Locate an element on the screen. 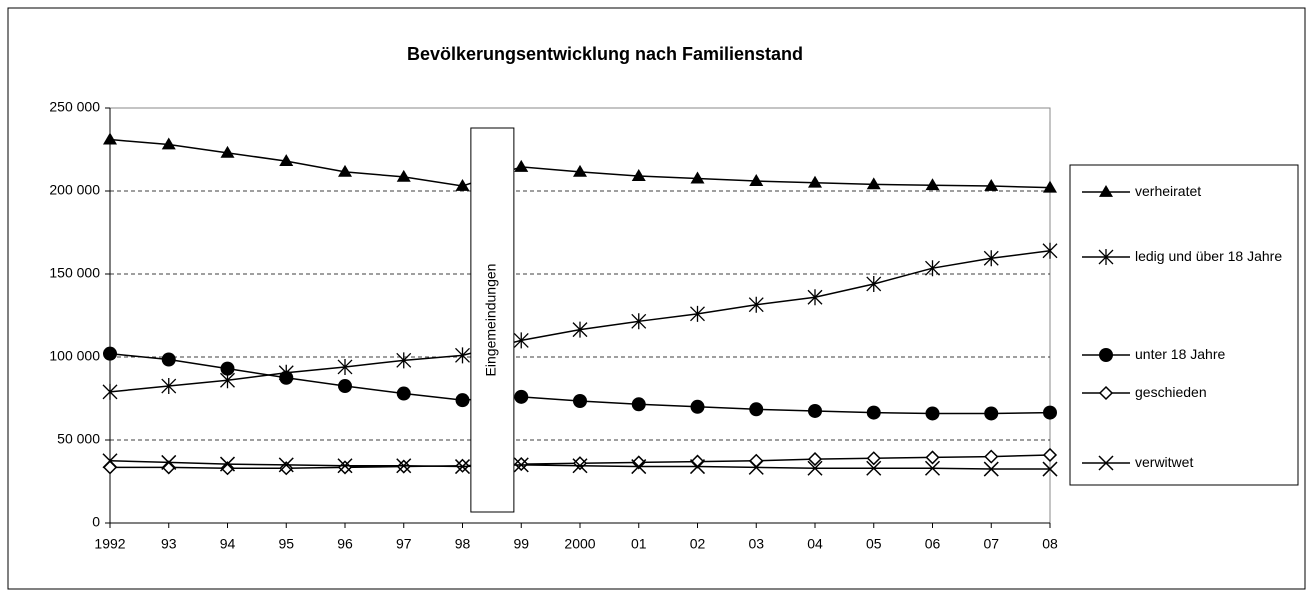 This screenshot has height=603, width=1314. x-tick-label: 94 is located at coordinates (228, 544).